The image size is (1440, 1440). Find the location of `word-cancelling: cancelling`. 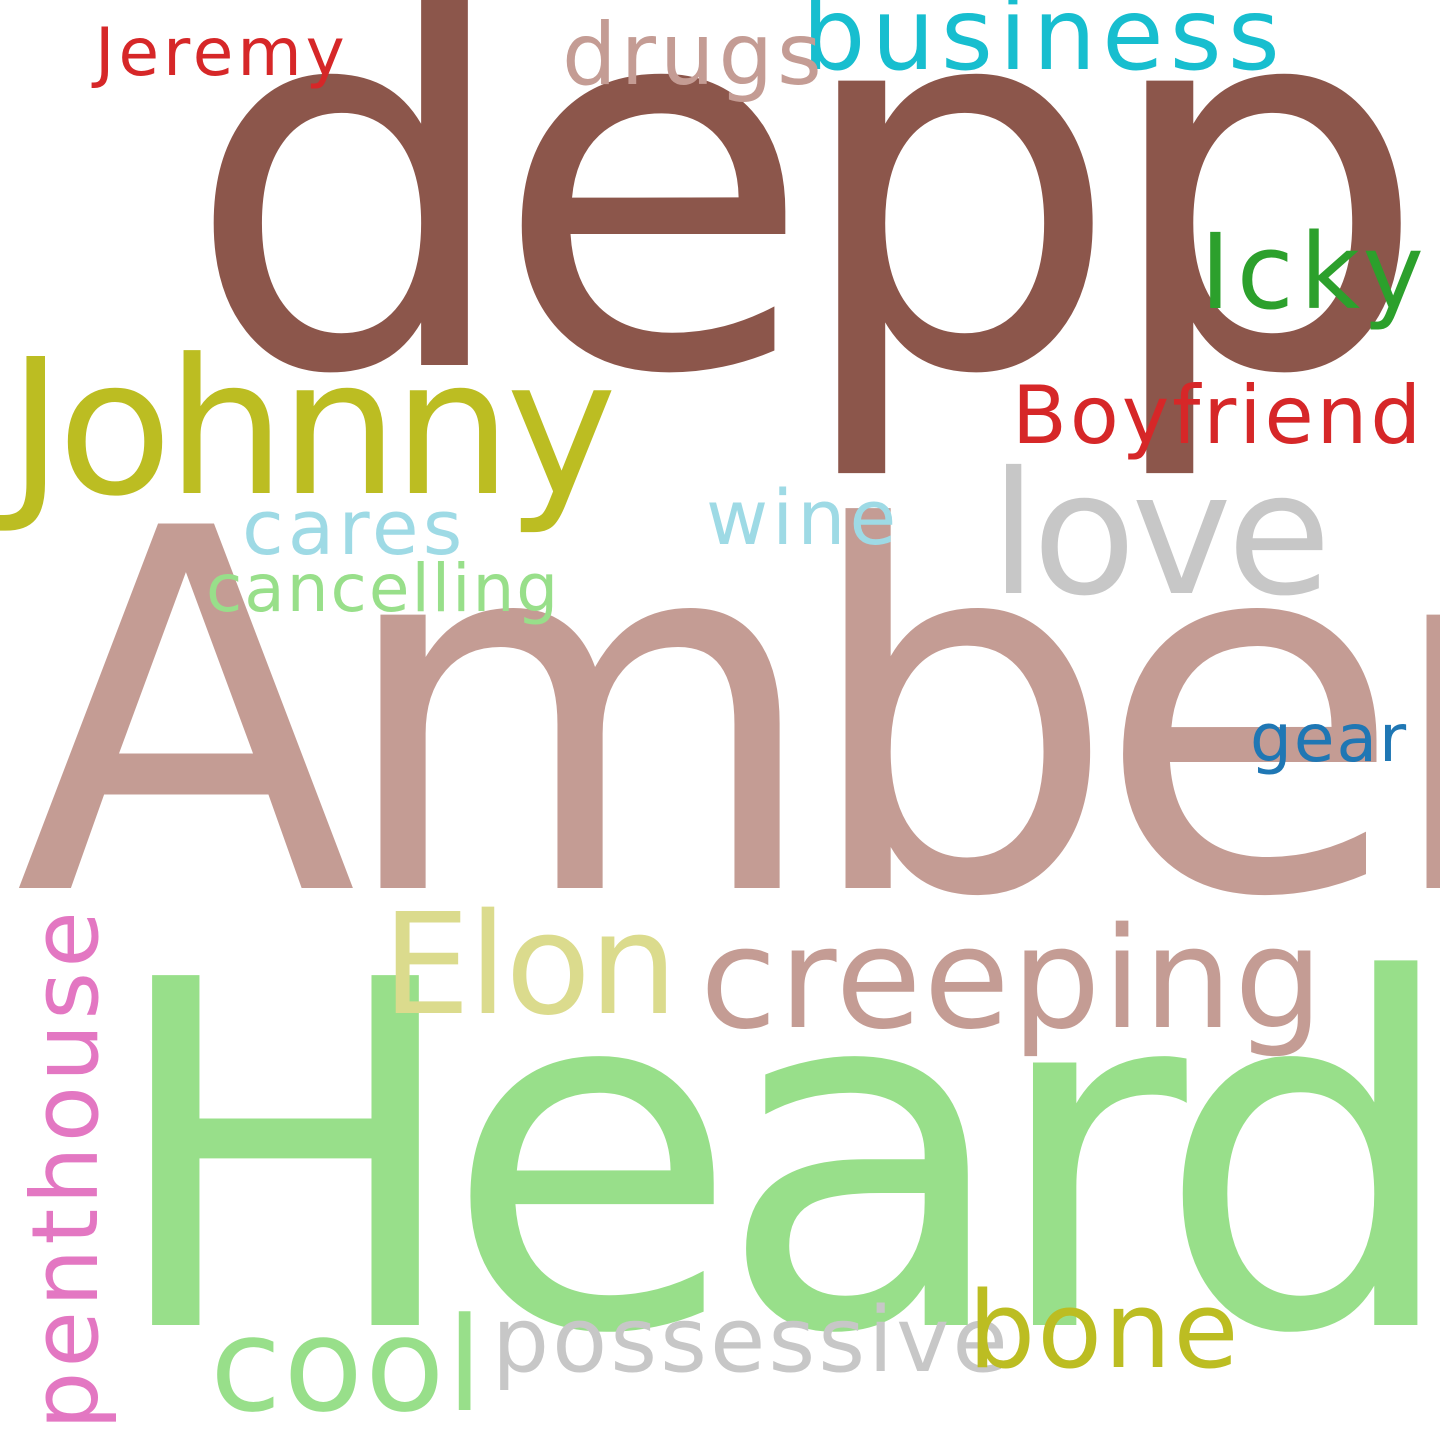

word-cancelling: cancelling is located at coordinates (383, 588).